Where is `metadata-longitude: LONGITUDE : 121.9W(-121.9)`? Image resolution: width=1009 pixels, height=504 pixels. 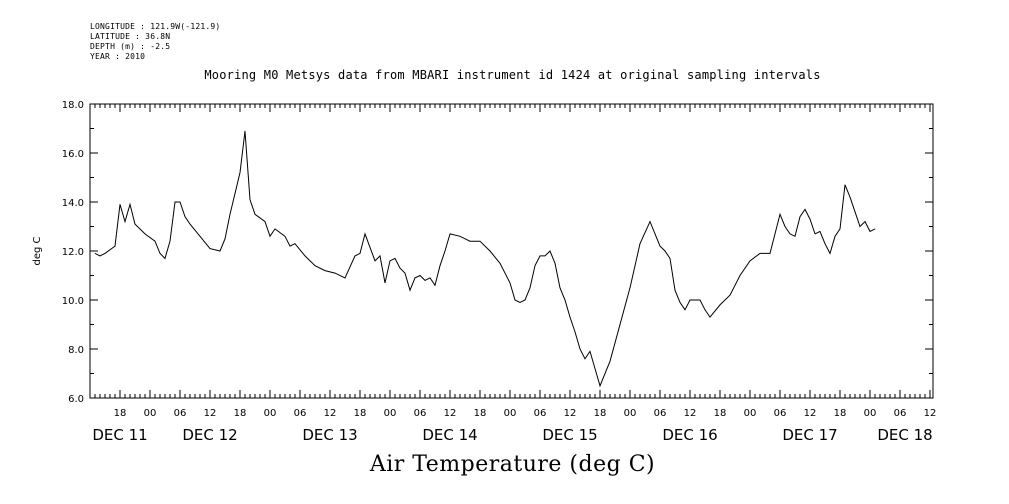 metadata-longitude: LONGITUDE : 121.9W(-121.9) is located at coordinates (155, 26).